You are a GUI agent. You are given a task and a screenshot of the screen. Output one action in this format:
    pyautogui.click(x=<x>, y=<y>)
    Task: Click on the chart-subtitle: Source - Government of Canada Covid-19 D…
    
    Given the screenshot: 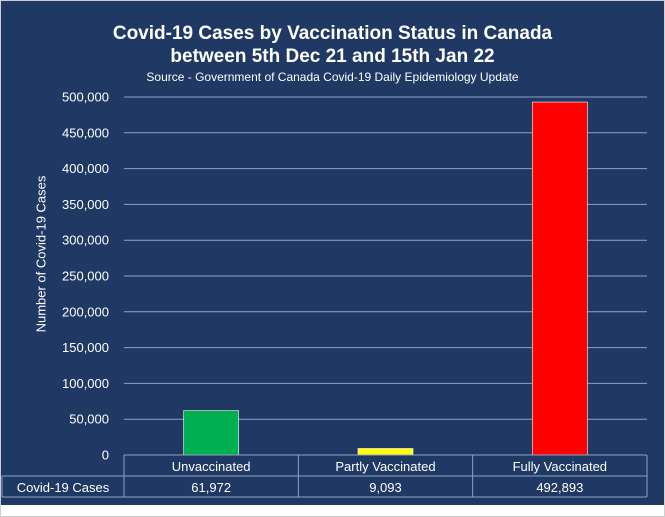 What is the action you would take?
    pyautogui.click(x=332, y=77)
    